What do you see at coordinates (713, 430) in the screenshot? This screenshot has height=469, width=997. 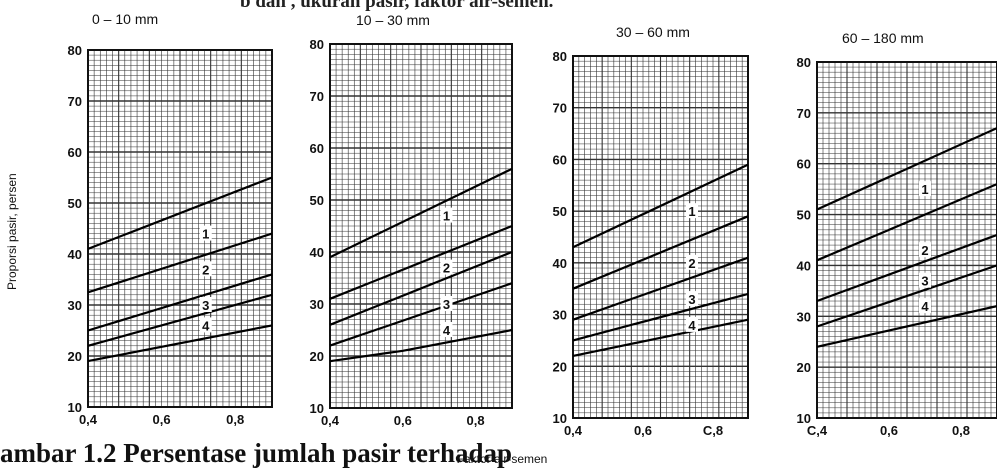 I see `x-tick-label: C,8` at bounding box center [713, 430].